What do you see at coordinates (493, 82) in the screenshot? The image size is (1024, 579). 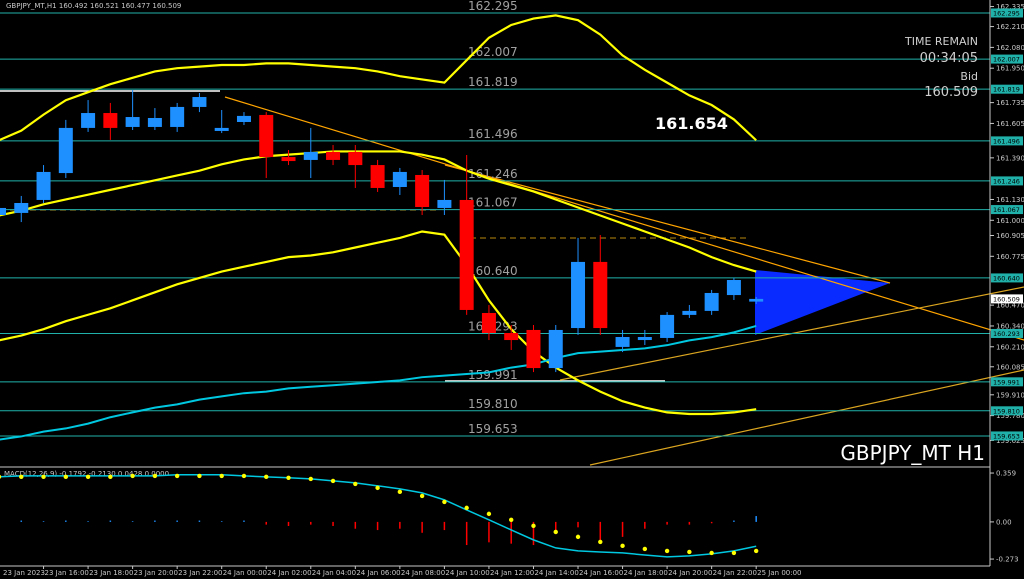 I see `level-label: 161.819` at bounding box center [493, 82].